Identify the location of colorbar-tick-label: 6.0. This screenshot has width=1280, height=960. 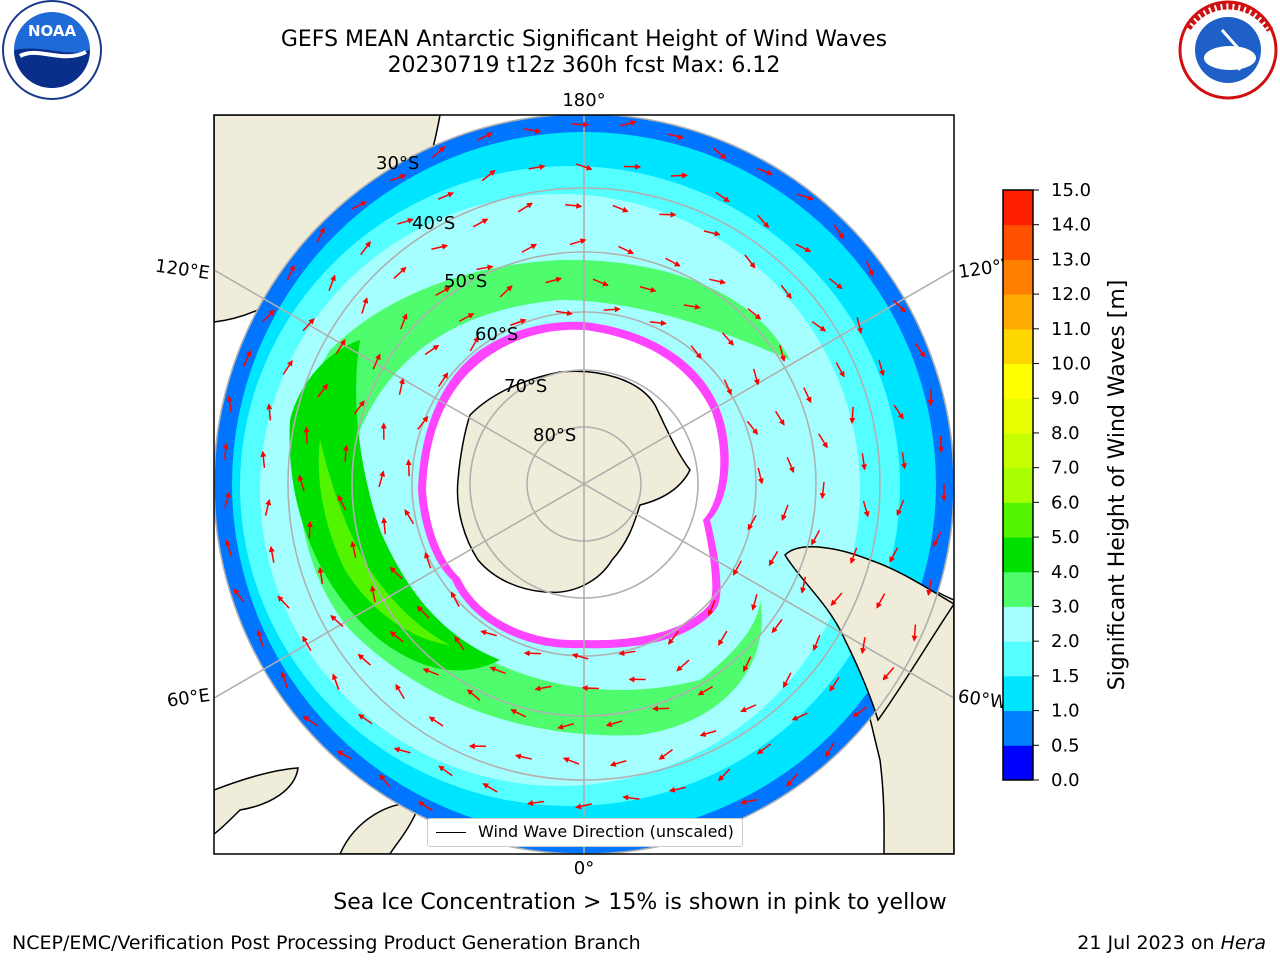
(1065, 502).